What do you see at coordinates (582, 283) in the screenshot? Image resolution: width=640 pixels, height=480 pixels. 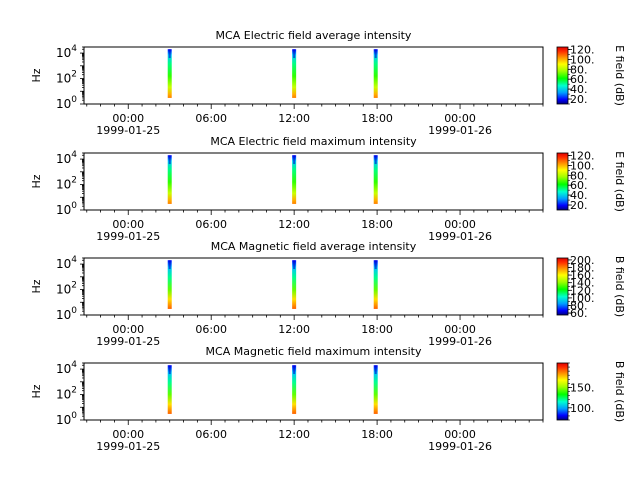 I see `colorbar-tick-label: 140.` at bounding box center [582, 283].